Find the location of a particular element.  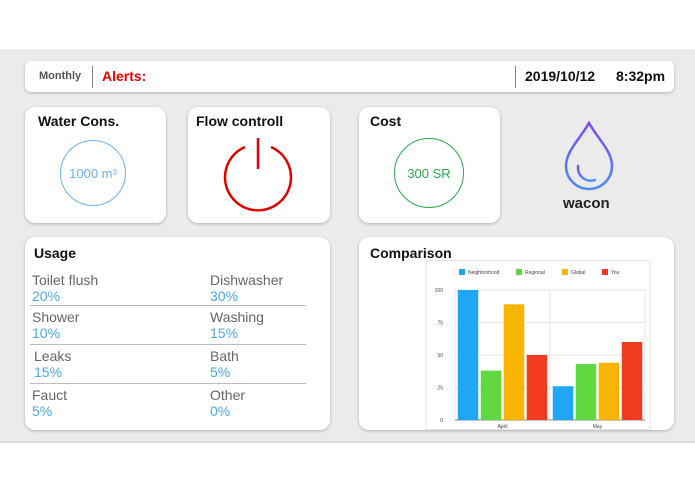

period-selector: Monthly is located at coordinates (60, 76).